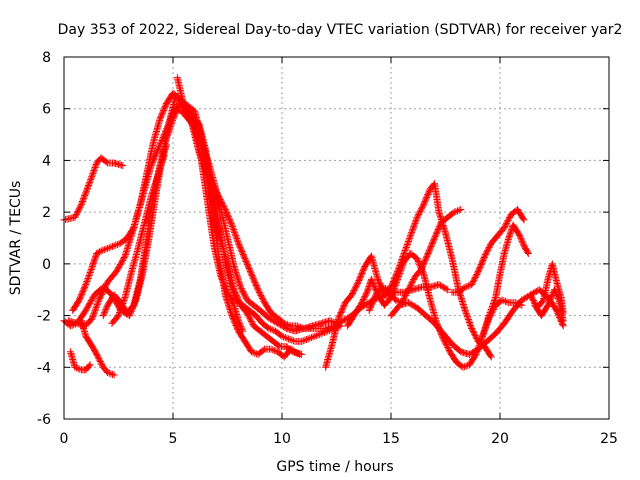  Describe the element at coordinates (173, 439) in the screenshot. I see `x-tick-label: 5` at that location.